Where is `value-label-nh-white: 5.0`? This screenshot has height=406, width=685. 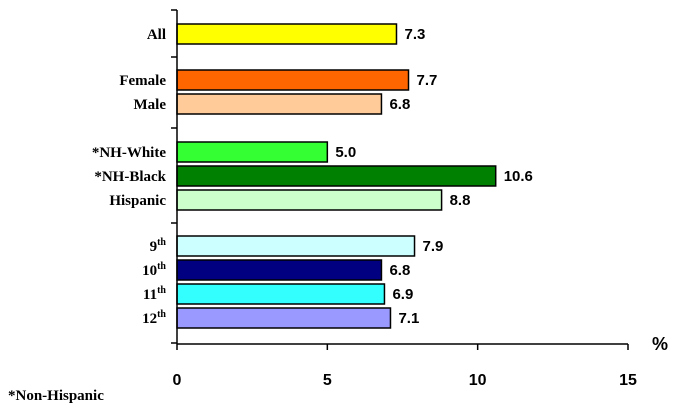
value-label-nh-white: 5.0 is located at coordinates (345, 152).